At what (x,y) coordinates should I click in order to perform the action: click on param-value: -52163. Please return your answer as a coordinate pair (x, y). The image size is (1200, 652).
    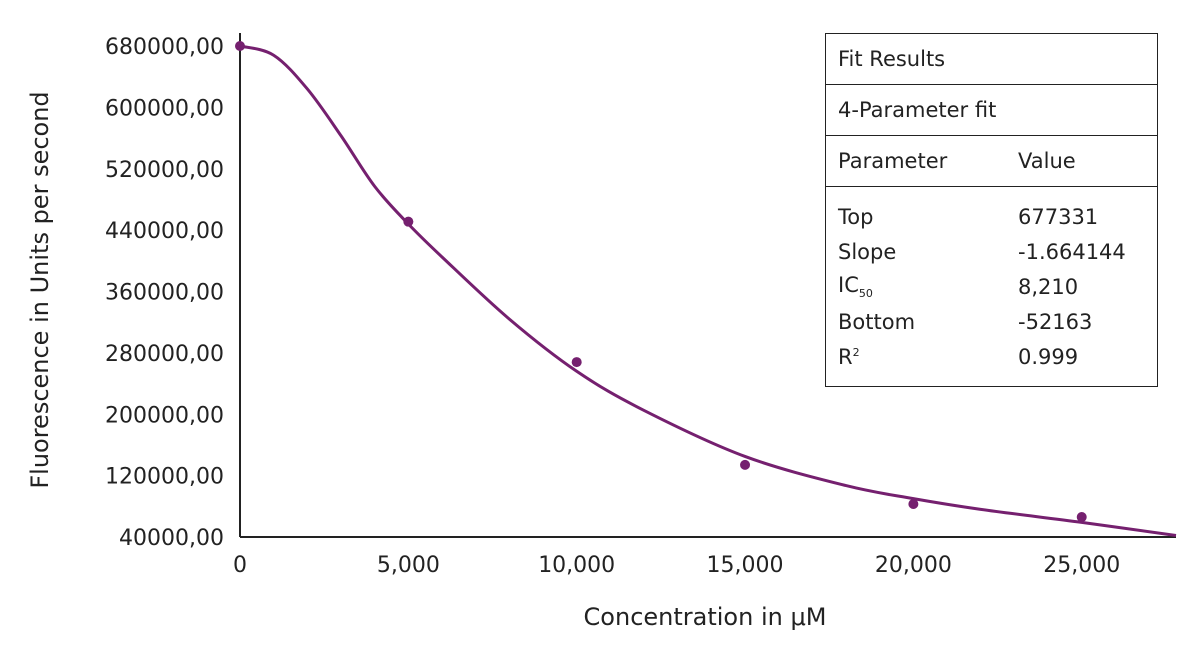
    Looking at the image, I should click on (1055, 321).